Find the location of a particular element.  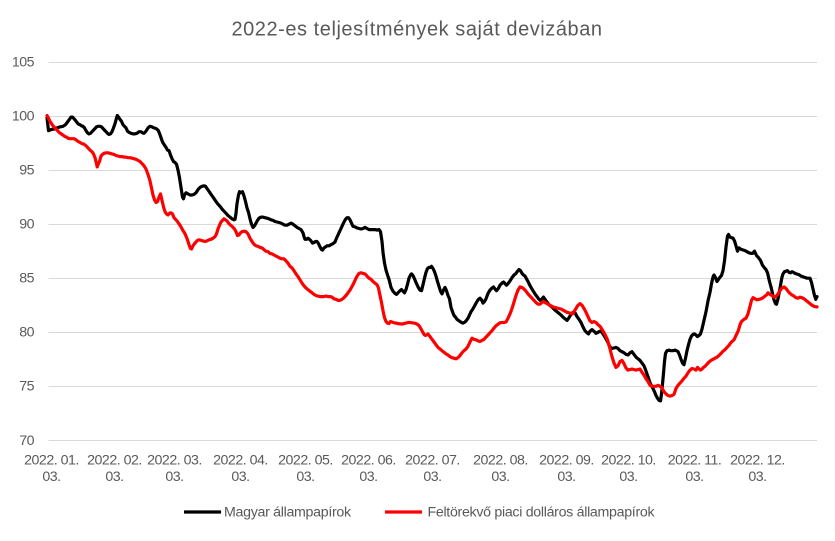

svg-text: 2022. 09. is located at coordinates (566, 461).